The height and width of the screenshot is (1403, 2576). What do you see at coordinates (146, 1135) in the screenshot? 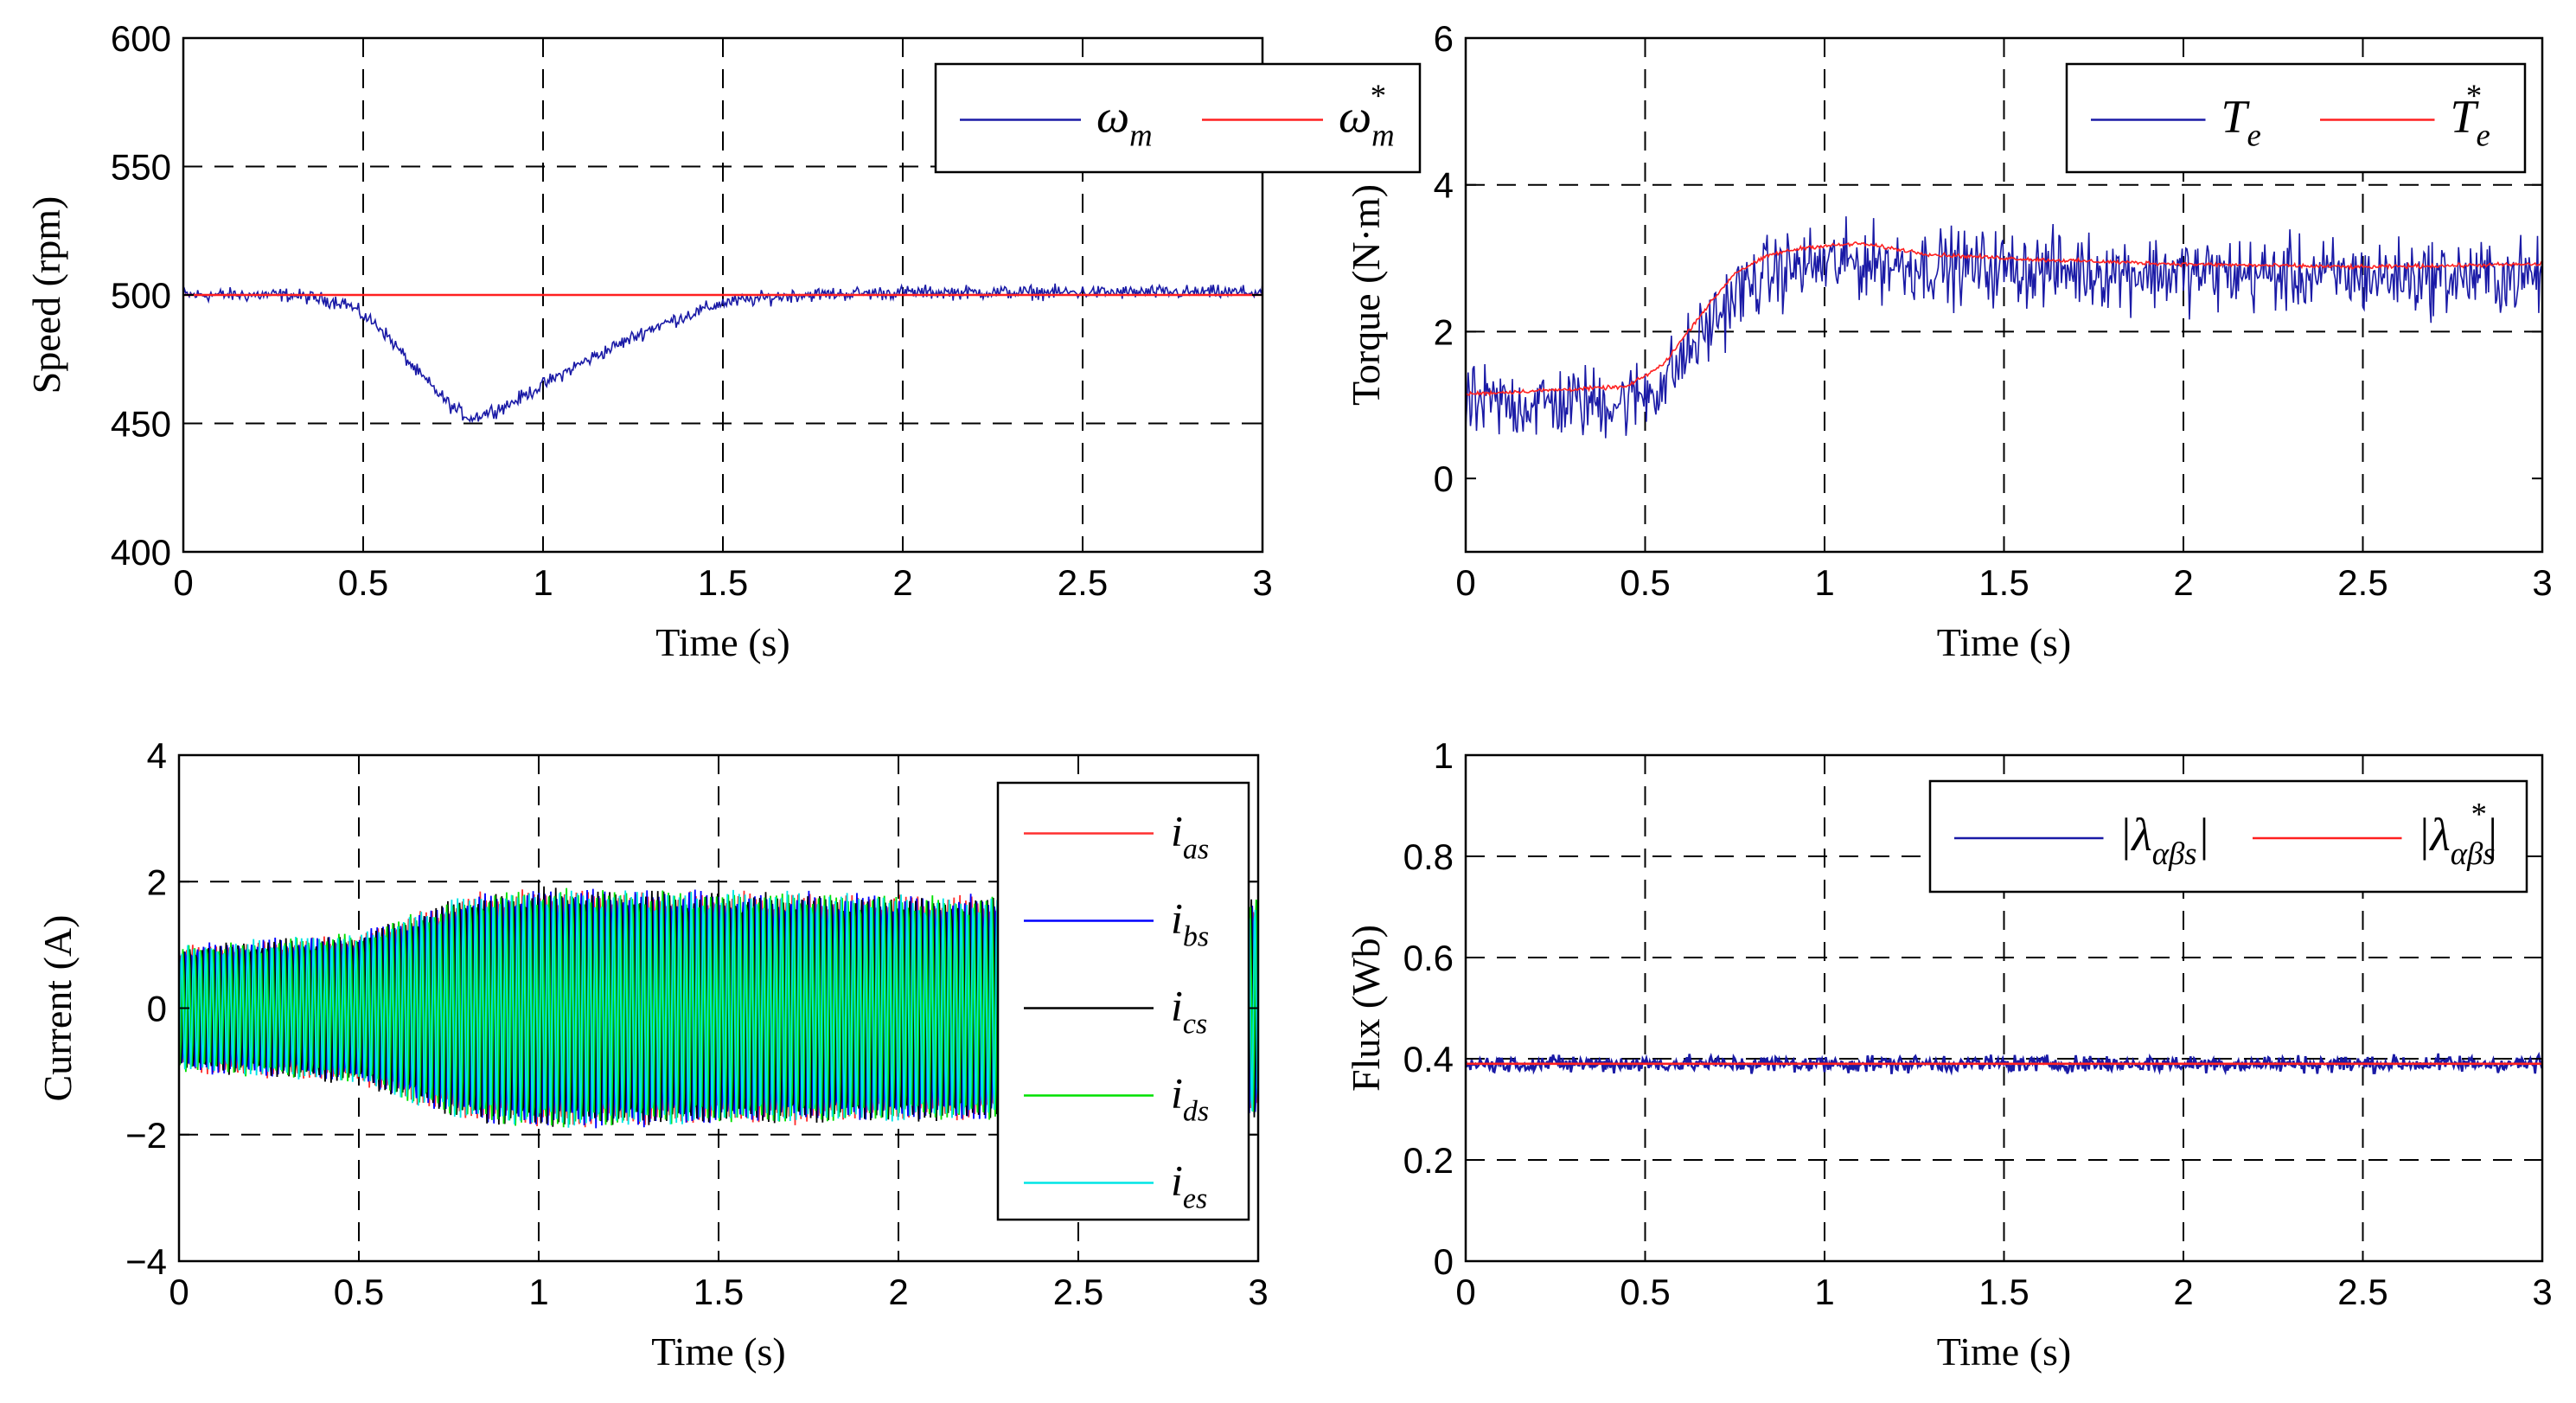
I see `y-tick-label: −2` at bounding box center [146, 1135].